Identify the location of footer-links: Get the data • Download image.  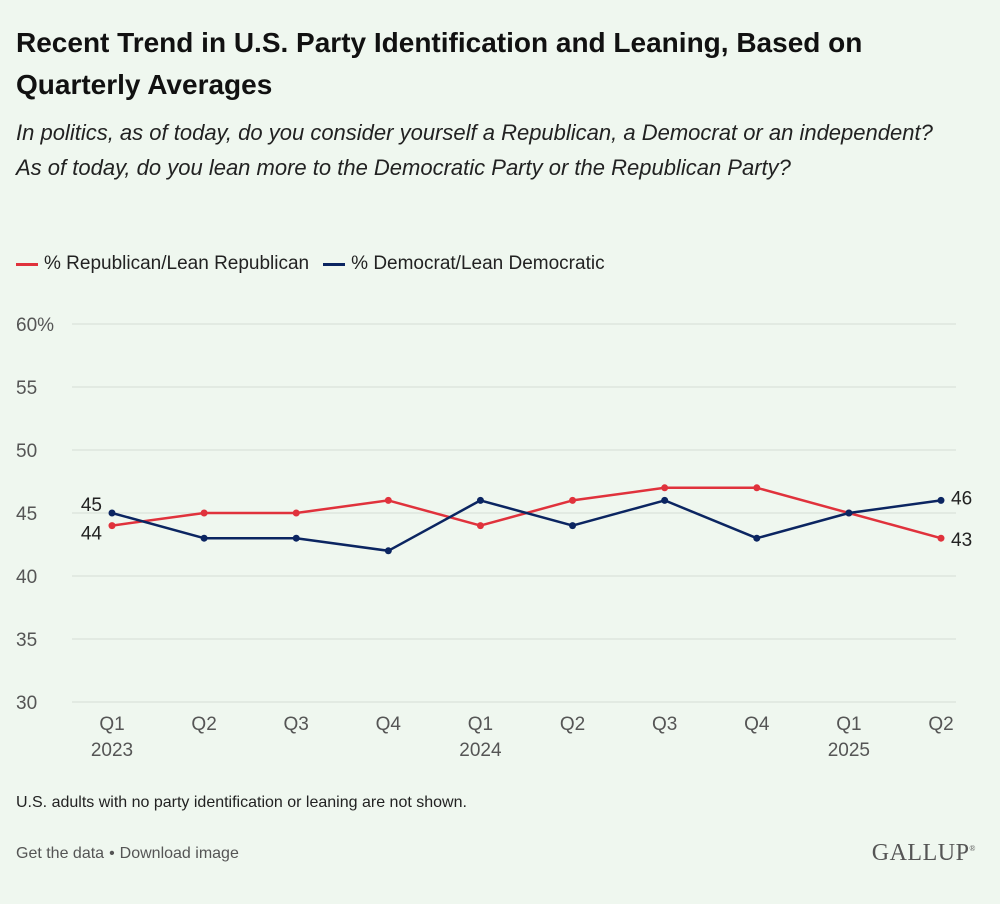
(127, 854).